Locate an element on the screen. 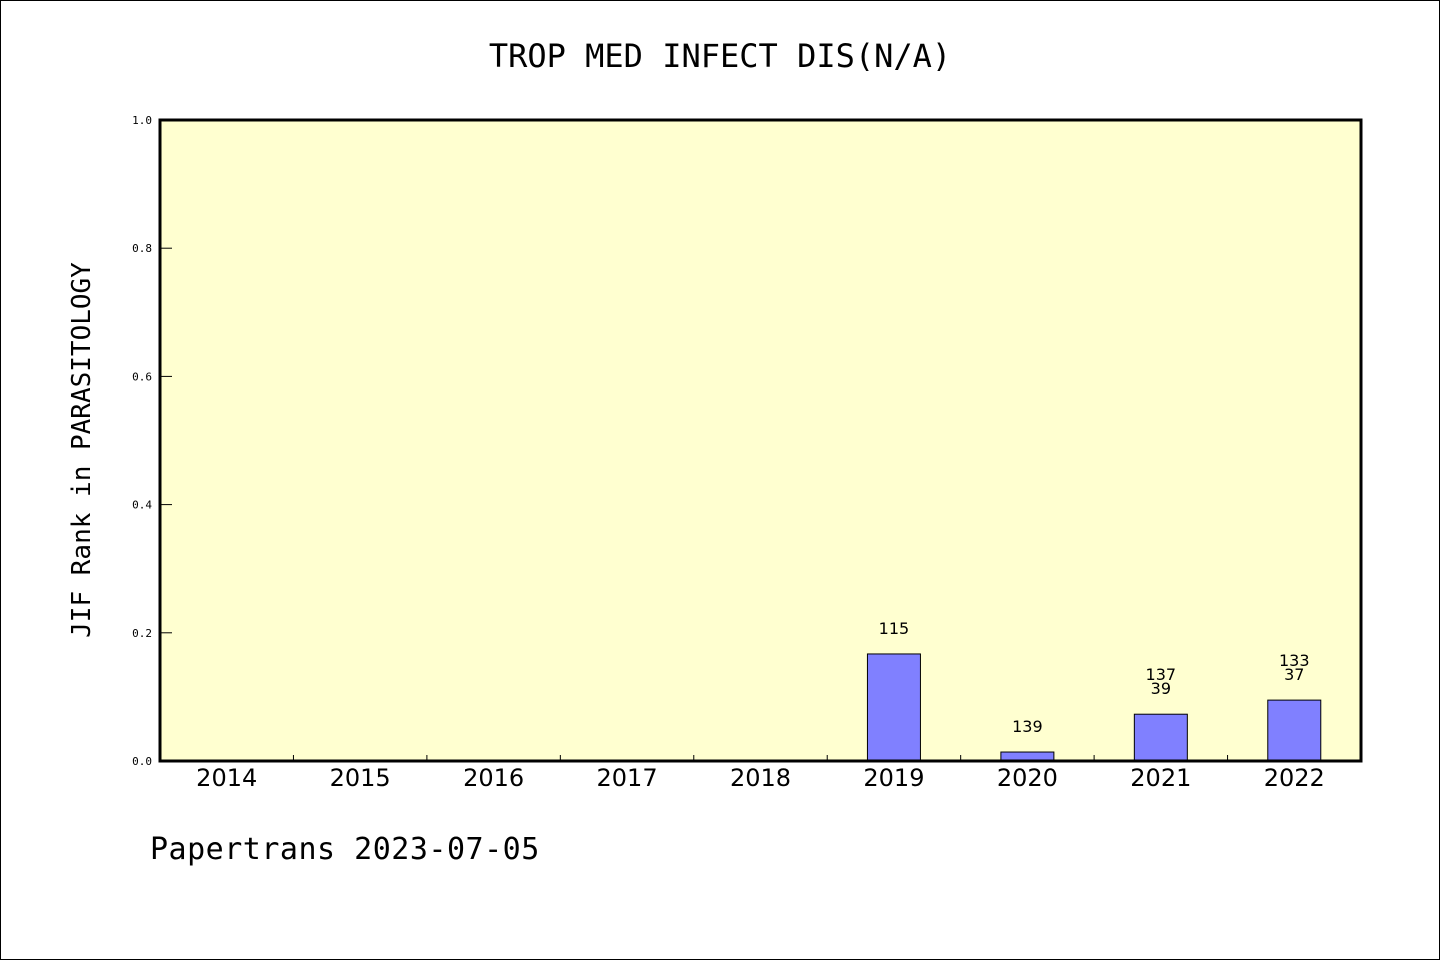  x-tick-label: 2022 is located at coordinates (1294, 778).